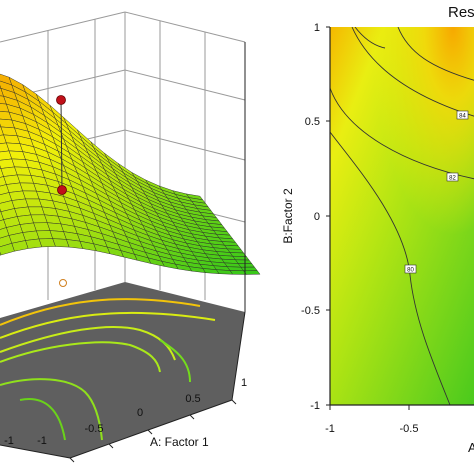  Describe the element at coordinates (310, 217) in the screenshot. I see `contour-y-tick-labels: 1 0.5 0 -0.5 -1` at that location.